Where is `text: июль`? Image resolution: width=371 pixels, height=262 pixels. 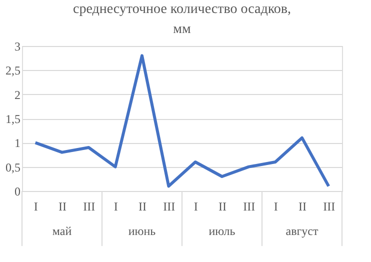 text: июль is located at coordinates (222, 231).